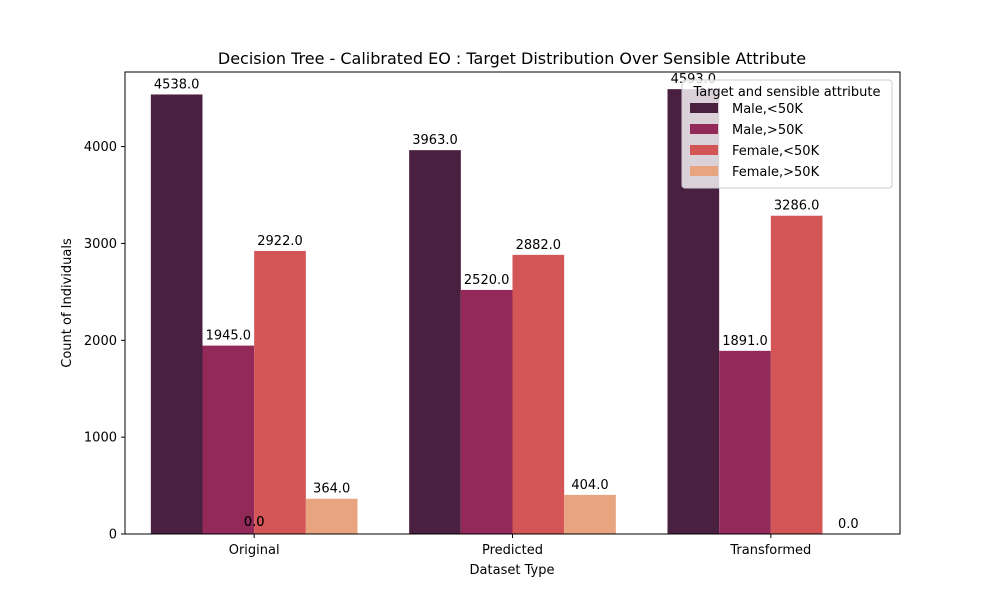 The height and width of the screenshot is (600, 1000). What do you see at coordinates (100, 438) in the screenshot?
I see `y-tick-label: 1000` at bounding box center [100, 438].